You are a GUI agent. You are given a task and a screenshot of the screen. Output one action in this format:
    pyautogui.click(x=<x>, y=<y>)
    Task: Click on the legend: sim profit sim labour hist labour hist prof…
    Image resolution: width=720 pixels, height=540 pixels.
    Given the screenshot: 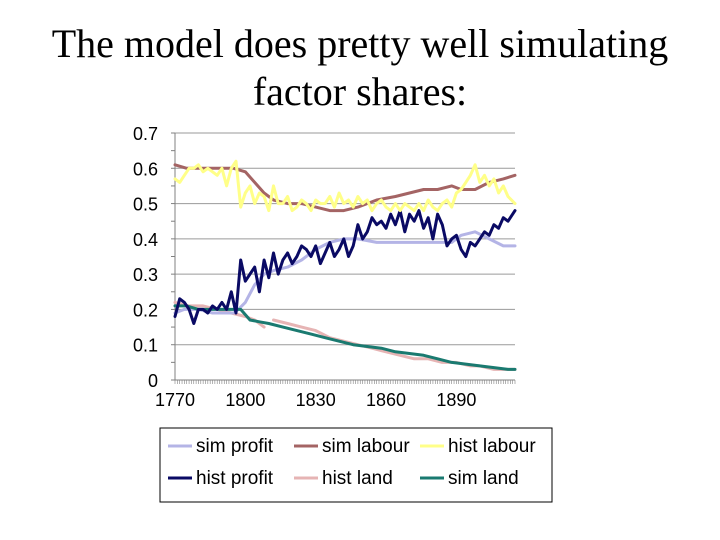 What is the action you would take?
    pyautogui.click(x=356, y=465)
    